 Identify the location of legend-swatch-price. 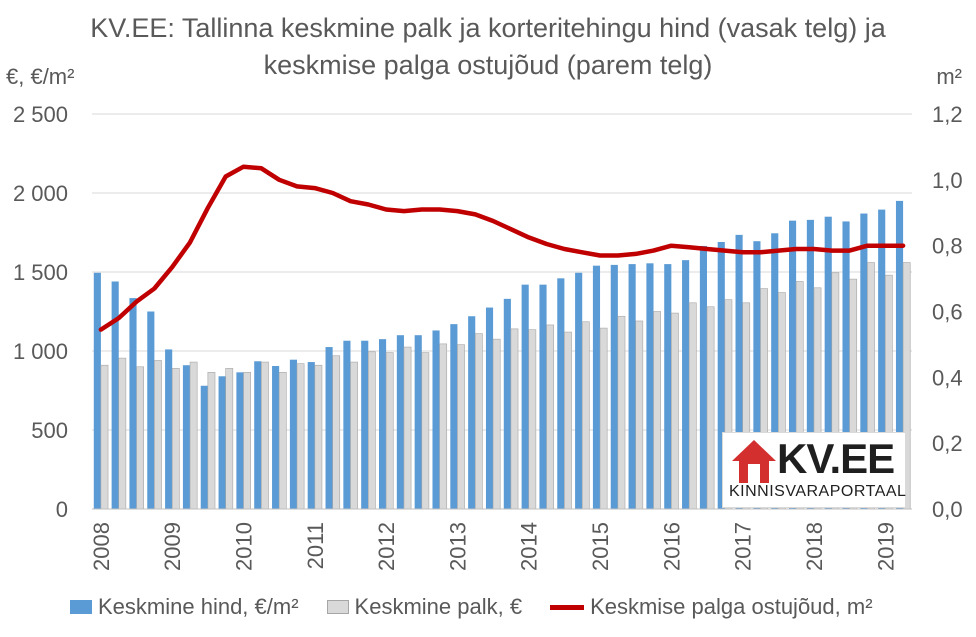
(81, 607).